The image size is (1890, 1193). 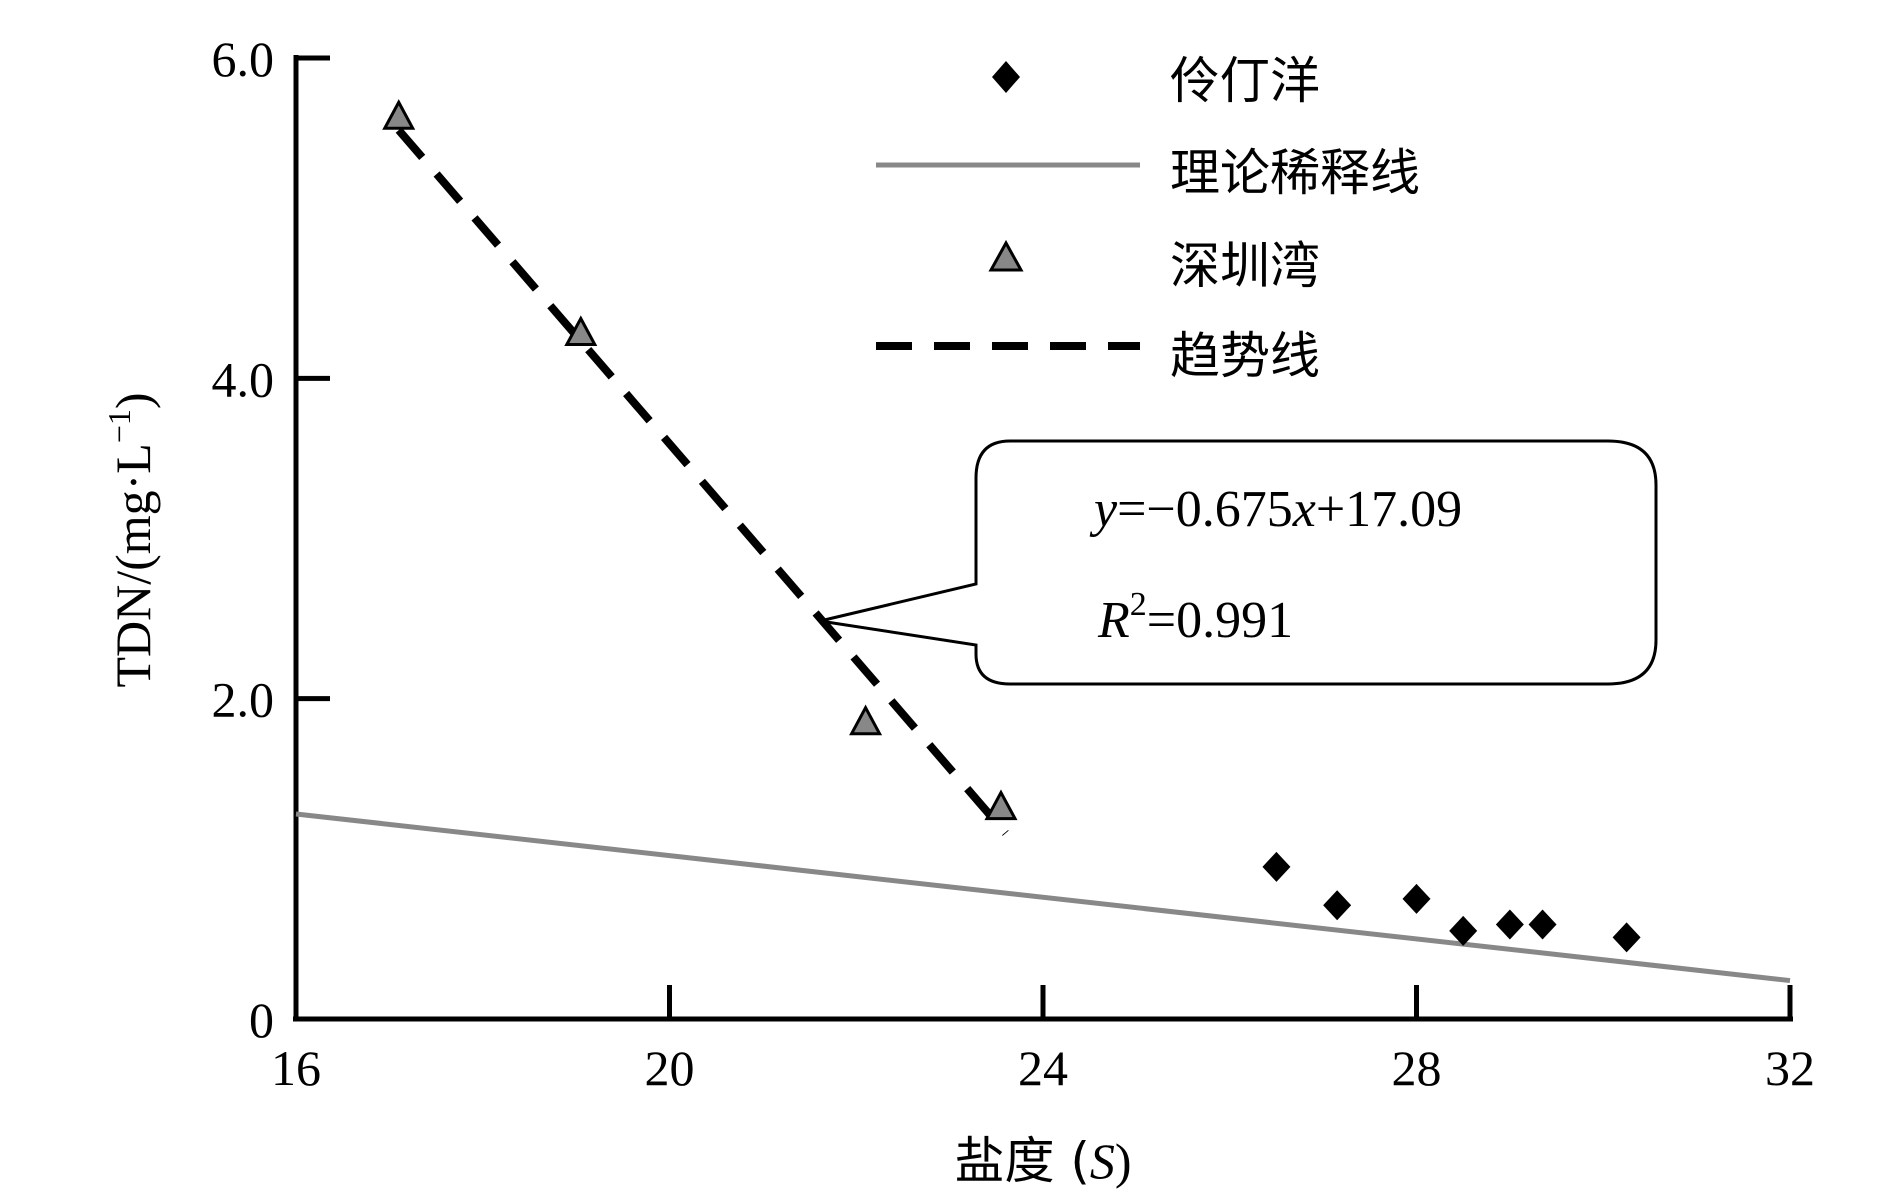 What do you see at coordinates (1043, 1068) in the screenshot?
I see `x-tick-label: 24` at bounding box center [1043, 1068].